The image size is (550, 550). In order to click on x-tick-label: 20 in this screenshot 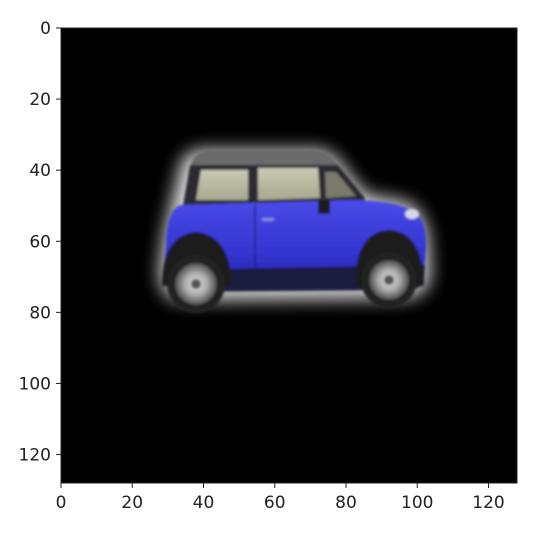, I will do `click(132, 503)`.